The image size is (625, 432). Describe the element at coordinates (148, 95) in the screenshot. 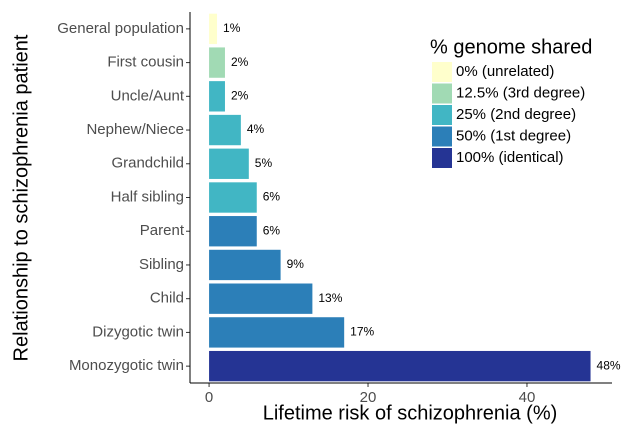

I see `y-tick-label: Uncle/Aunt` at that location.